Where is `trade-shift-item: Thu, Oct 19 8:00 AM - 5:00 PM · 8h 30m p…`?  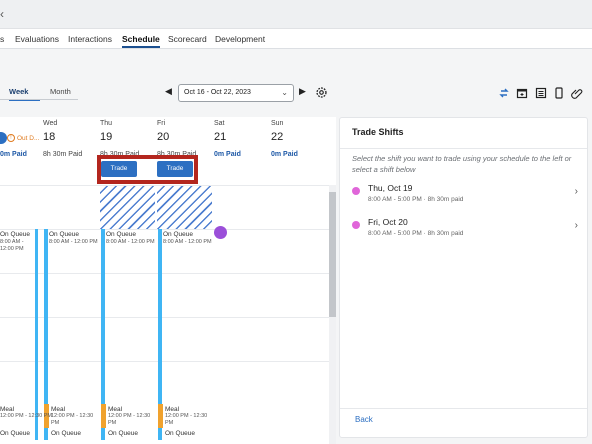 trade-shift-item: Thu, Oct 19 8:00 AM - 5:00 PM · 8h 30m p… is located at coordinates (467, 199).